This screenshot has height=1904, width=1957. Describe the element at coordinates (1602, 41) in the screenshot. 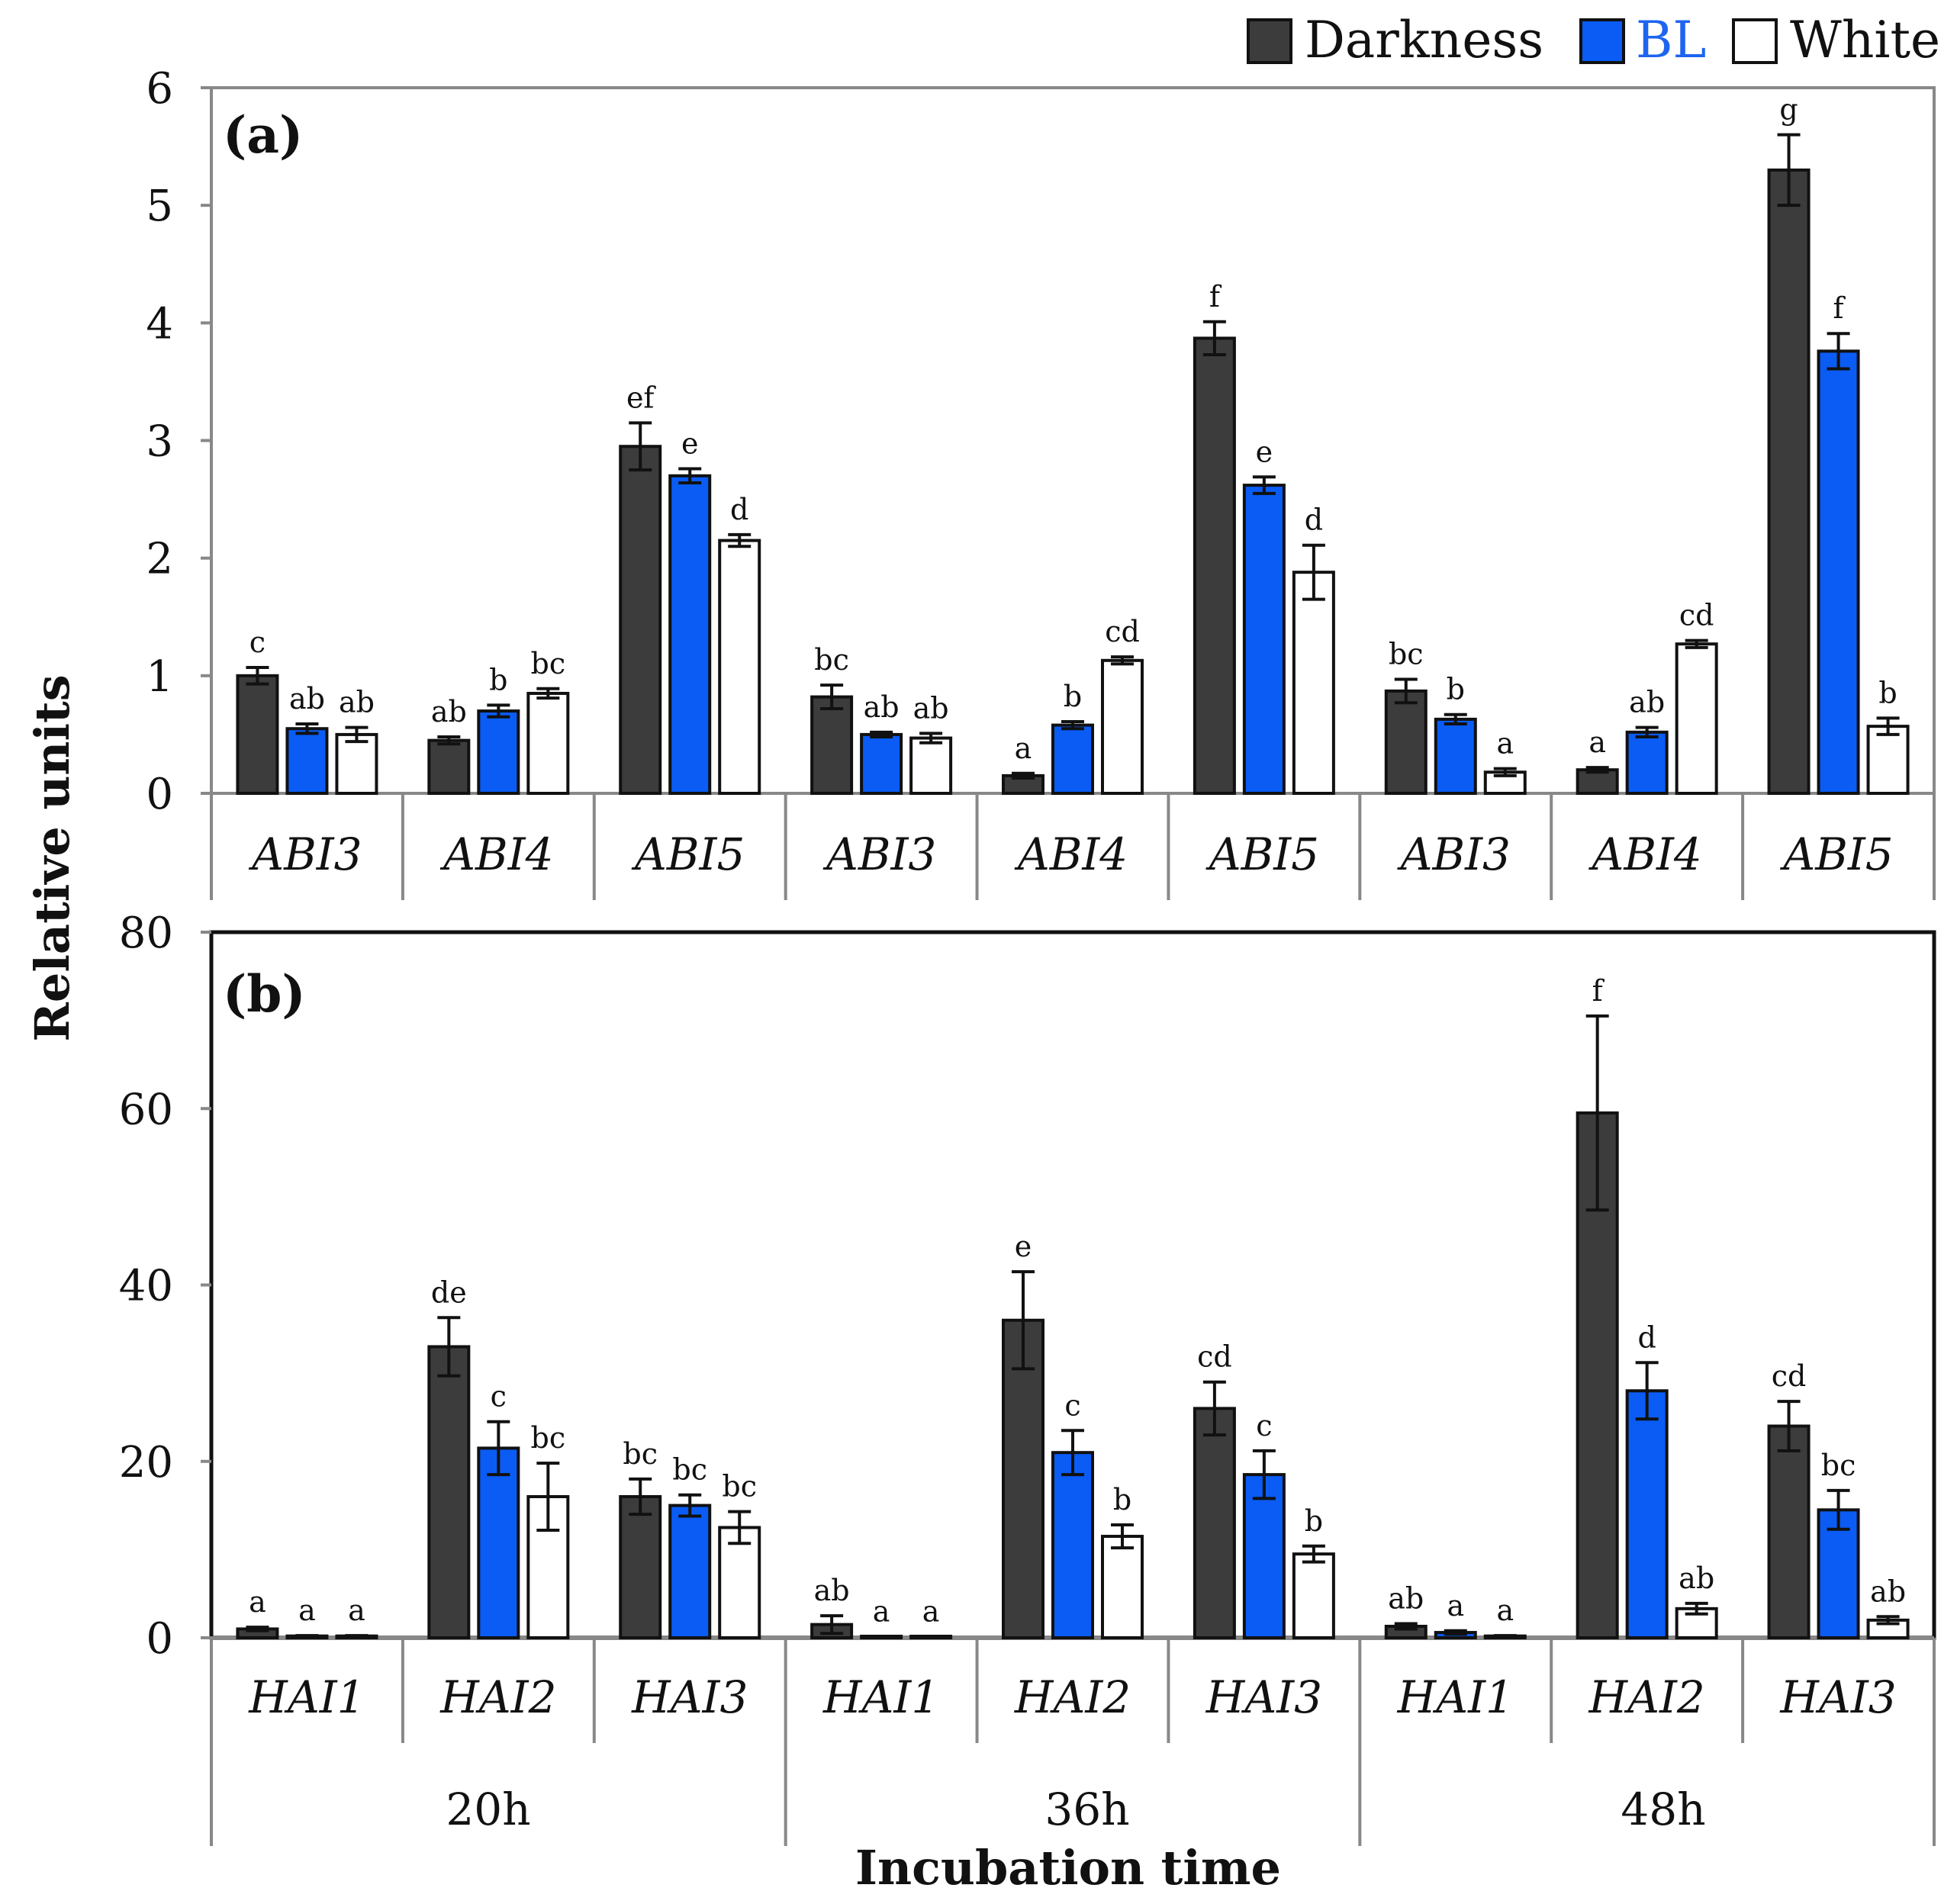

I see `legend-swatch-bl` at that location.